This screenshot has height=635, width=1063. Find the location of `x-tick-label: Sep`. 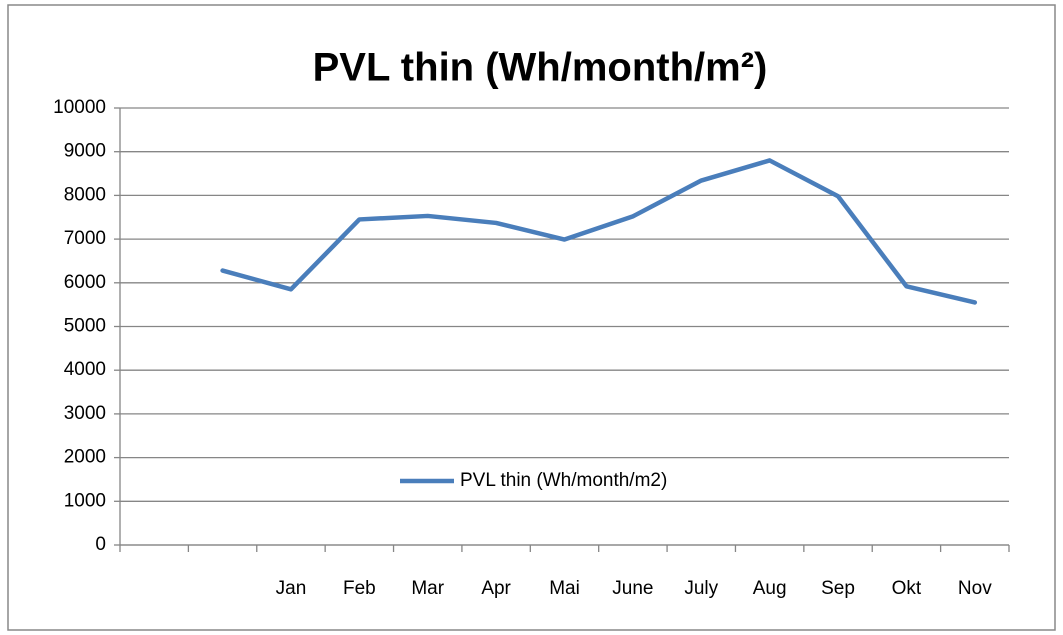

x-tick-label: Sep is located at coordinates (838, 588).